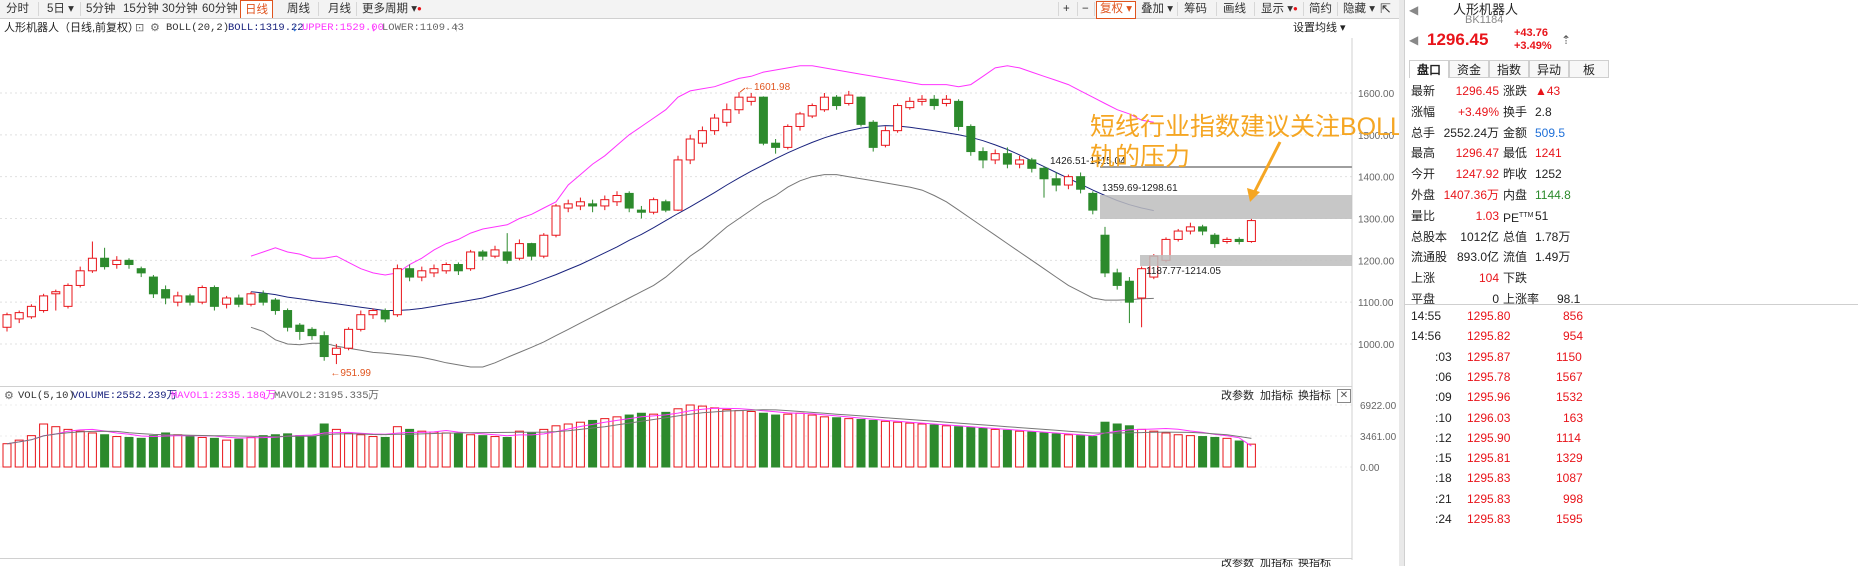 The width and height of the screenshot is (1858, 567). Describe the element at coordinates (101, 9) in the screenshot. I see `period-5min: 5分钟` at that location.